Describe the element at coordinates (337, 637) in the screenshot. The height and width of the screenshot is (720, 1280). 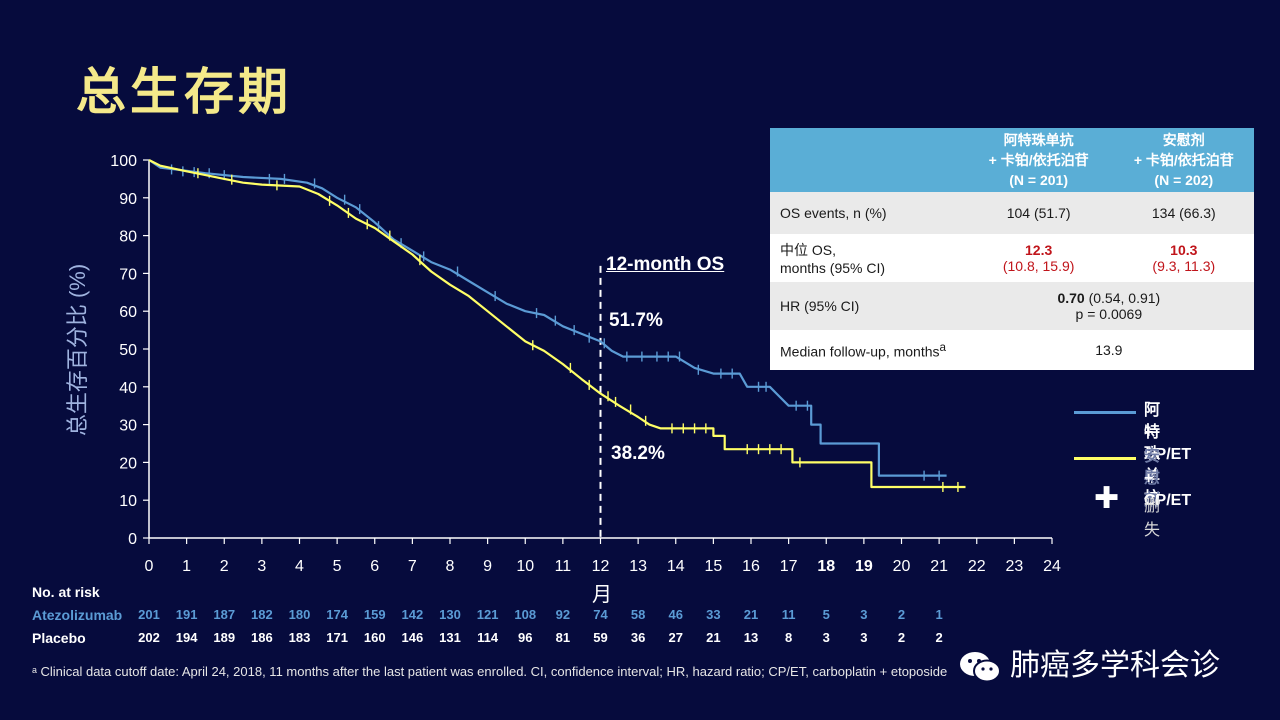
I see `risk-cell-placebo: 171` at that location.